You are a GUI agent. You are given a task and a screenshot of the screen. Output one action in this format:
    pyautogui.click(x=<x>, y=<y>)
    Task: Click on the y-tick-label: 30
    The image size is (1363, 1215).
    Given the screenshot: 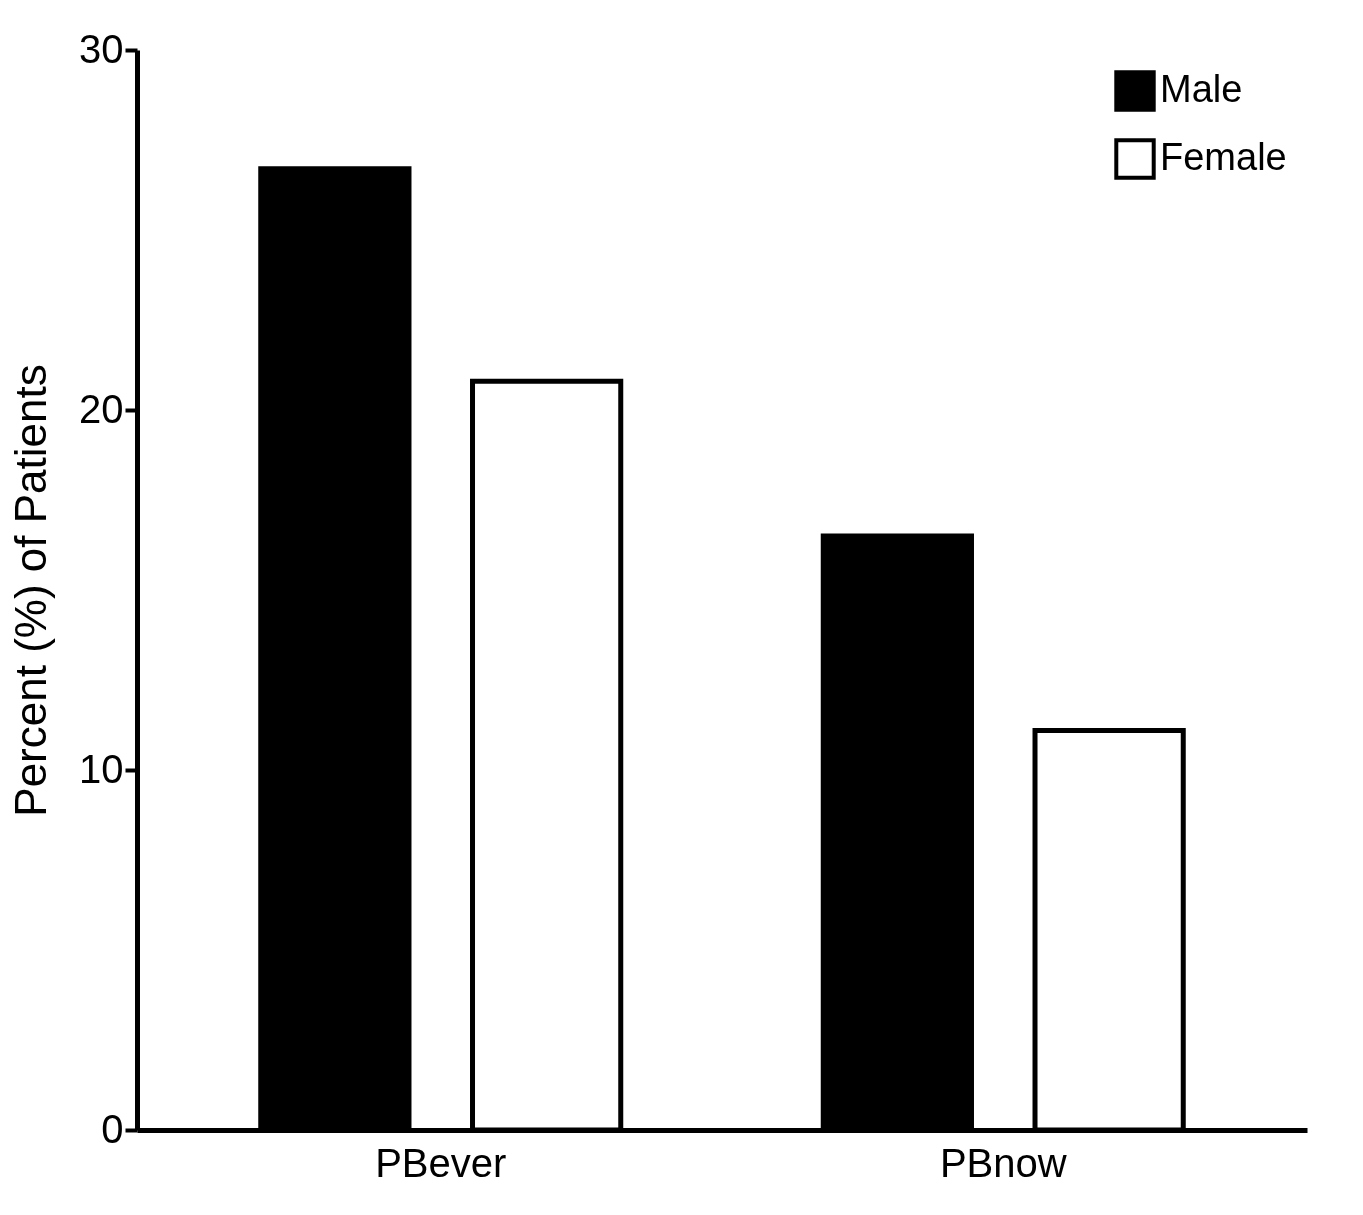 What is the action you would take?
    pyautogui.click(x=101, y=48)
    